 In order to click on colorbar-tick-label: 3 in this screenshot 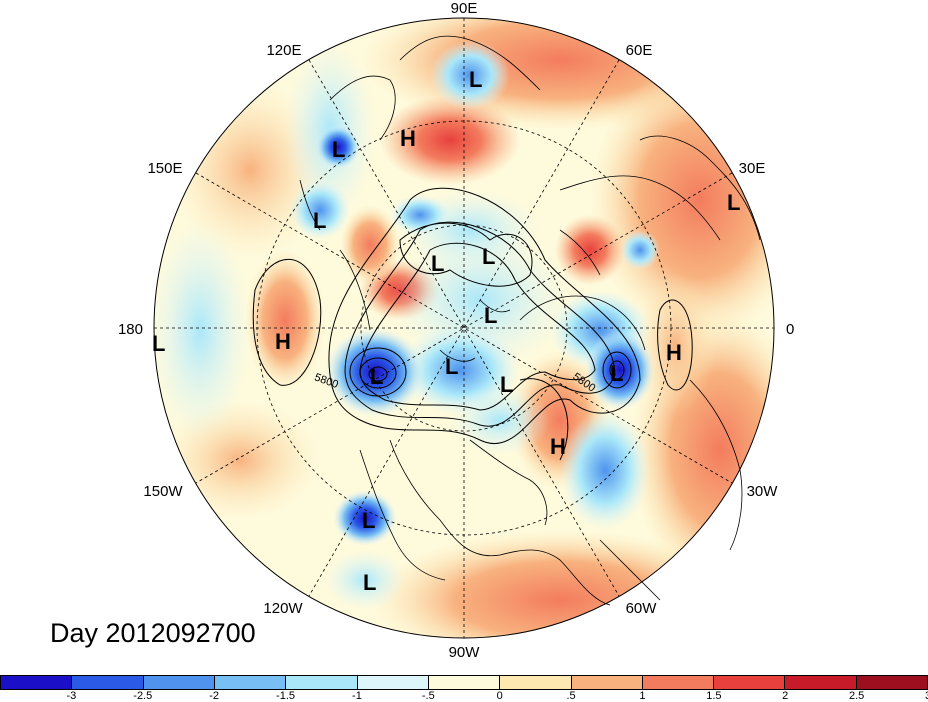, I will do `click(926, 696)`.